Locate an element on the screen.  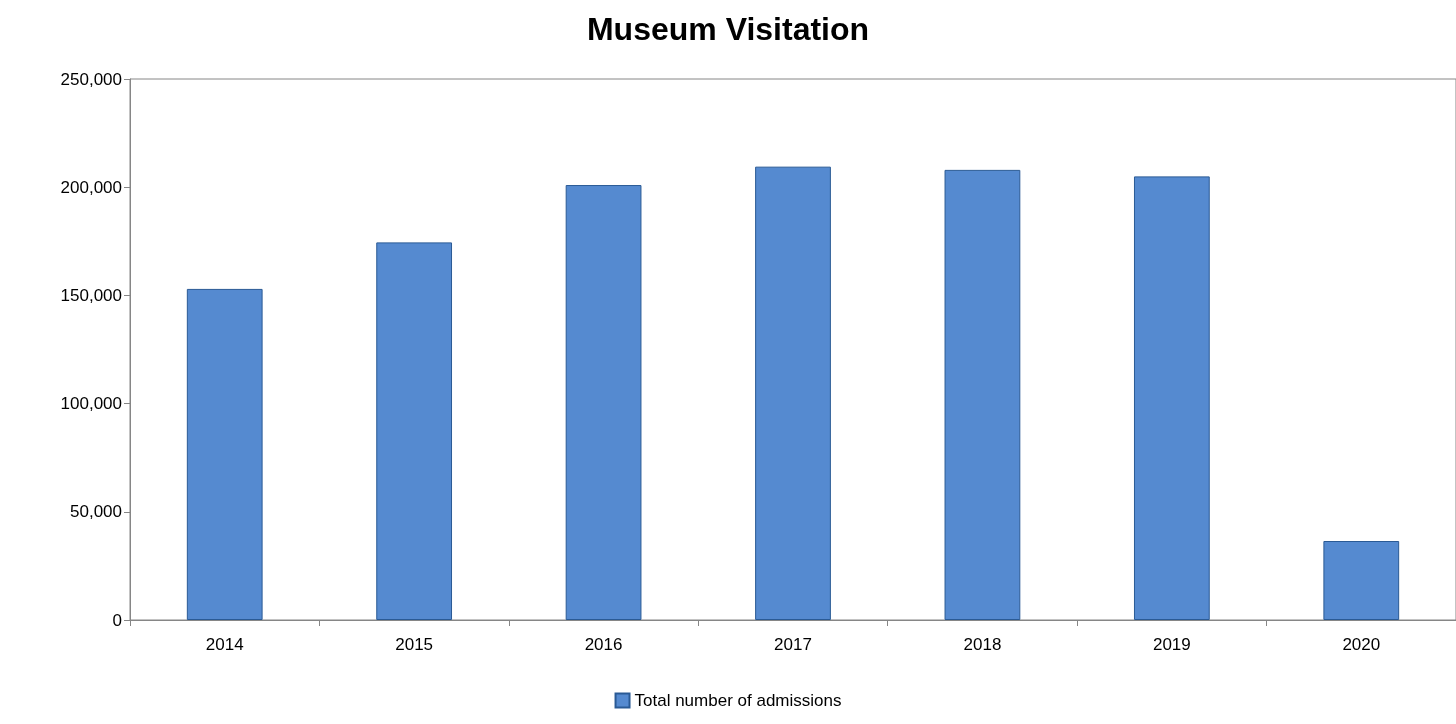
chart-title: Museum Visitation is located at coordinates (728, 29).